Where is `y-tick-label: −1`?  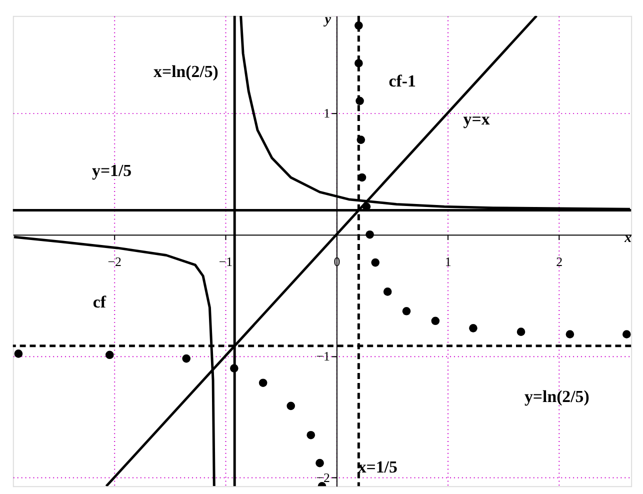
y-tick-label: −1 is located at coordinates (323, 357).